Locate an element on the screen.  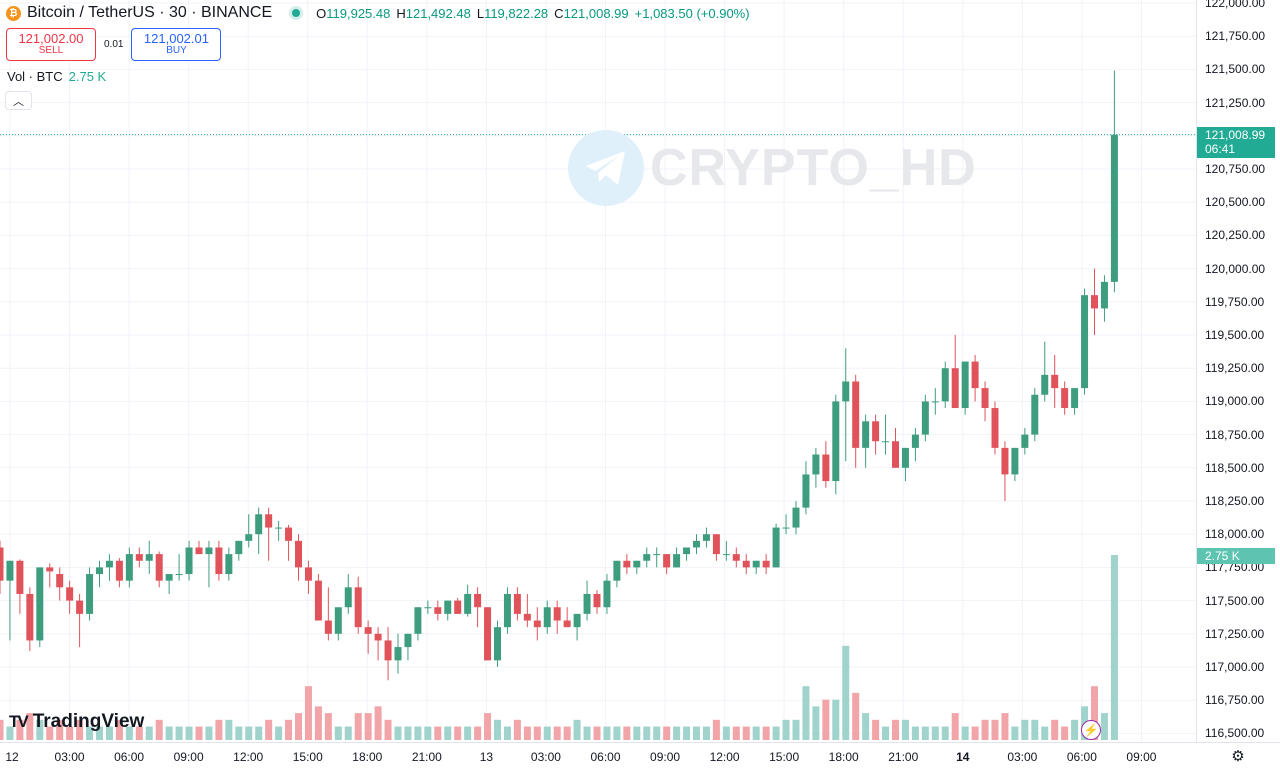
low-label: L is located at coordinates (480, 13).